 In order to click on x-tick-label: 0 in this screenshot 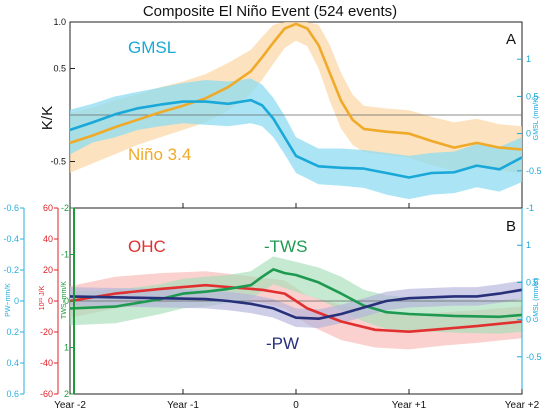, I will do `click(296, 405)`.